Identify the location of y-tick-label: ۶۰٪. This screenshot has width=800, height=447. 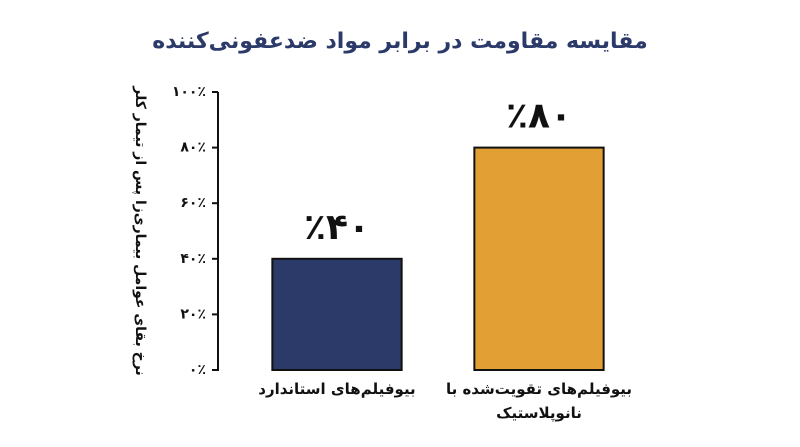
(193, 203).